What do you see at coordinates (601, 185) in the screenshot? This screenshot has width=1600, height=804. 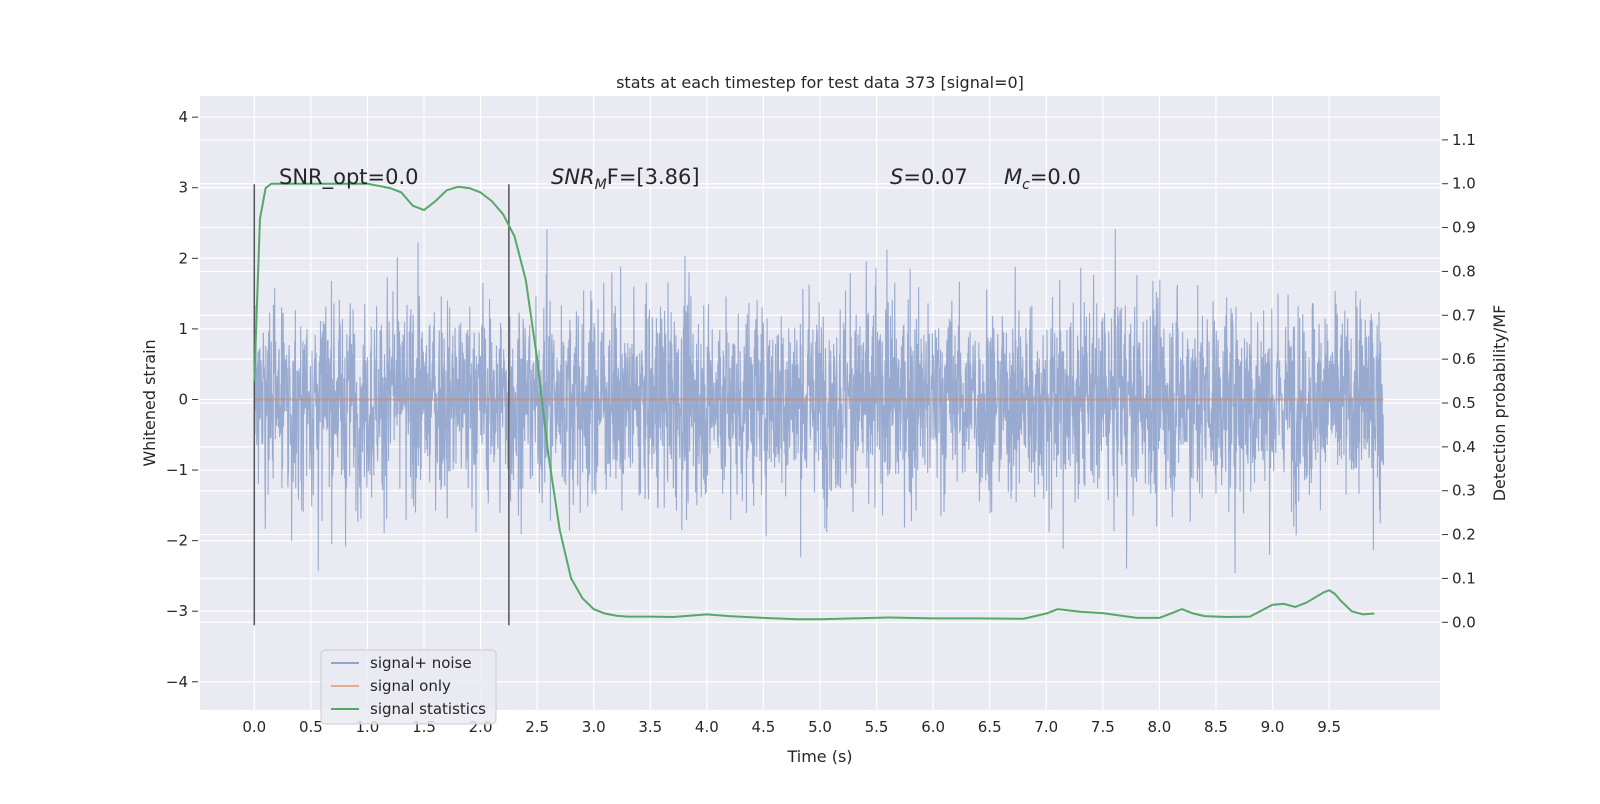 I see `annotation-snr-mf-sub: M` at bounding box center [601, 185].